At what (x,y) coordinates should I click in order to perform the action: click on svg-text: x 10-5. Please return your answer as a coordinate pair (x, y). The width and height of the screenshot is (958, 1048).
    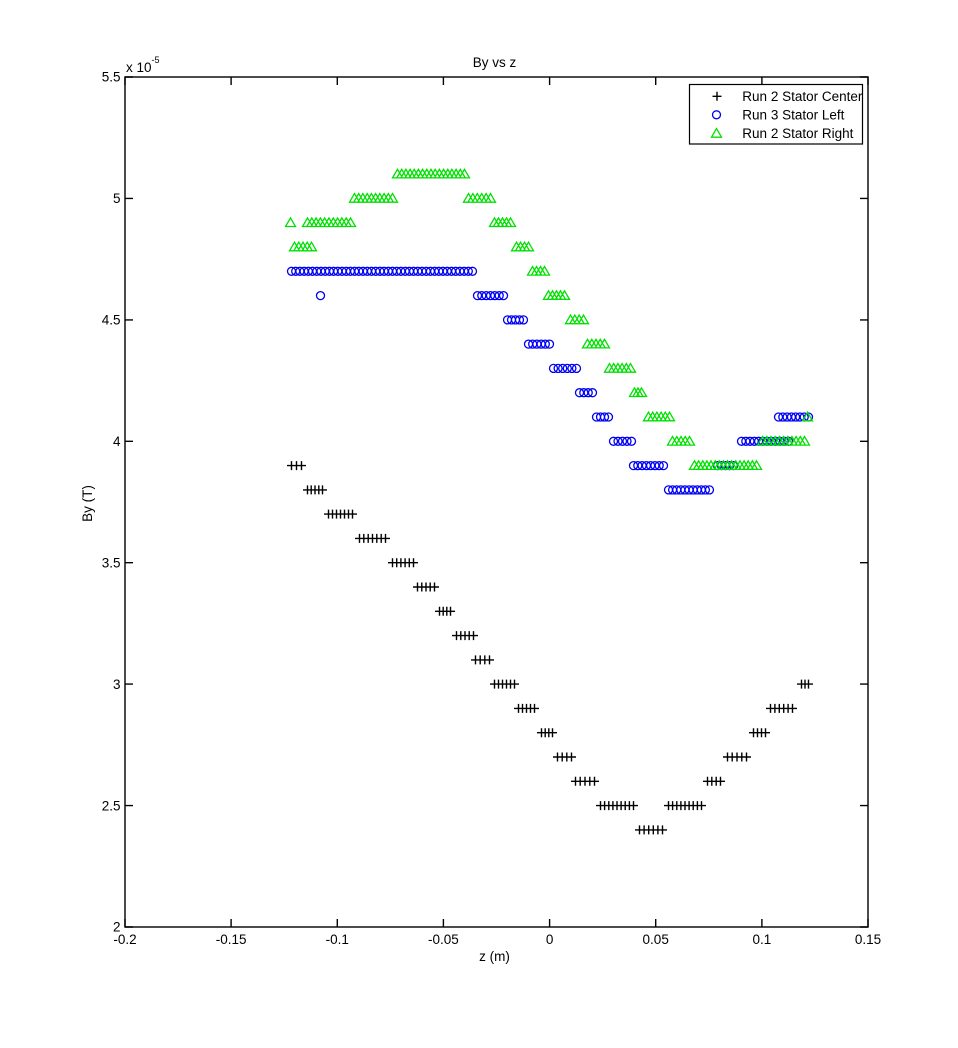
    Looking at the image, I should click on (143, 65).